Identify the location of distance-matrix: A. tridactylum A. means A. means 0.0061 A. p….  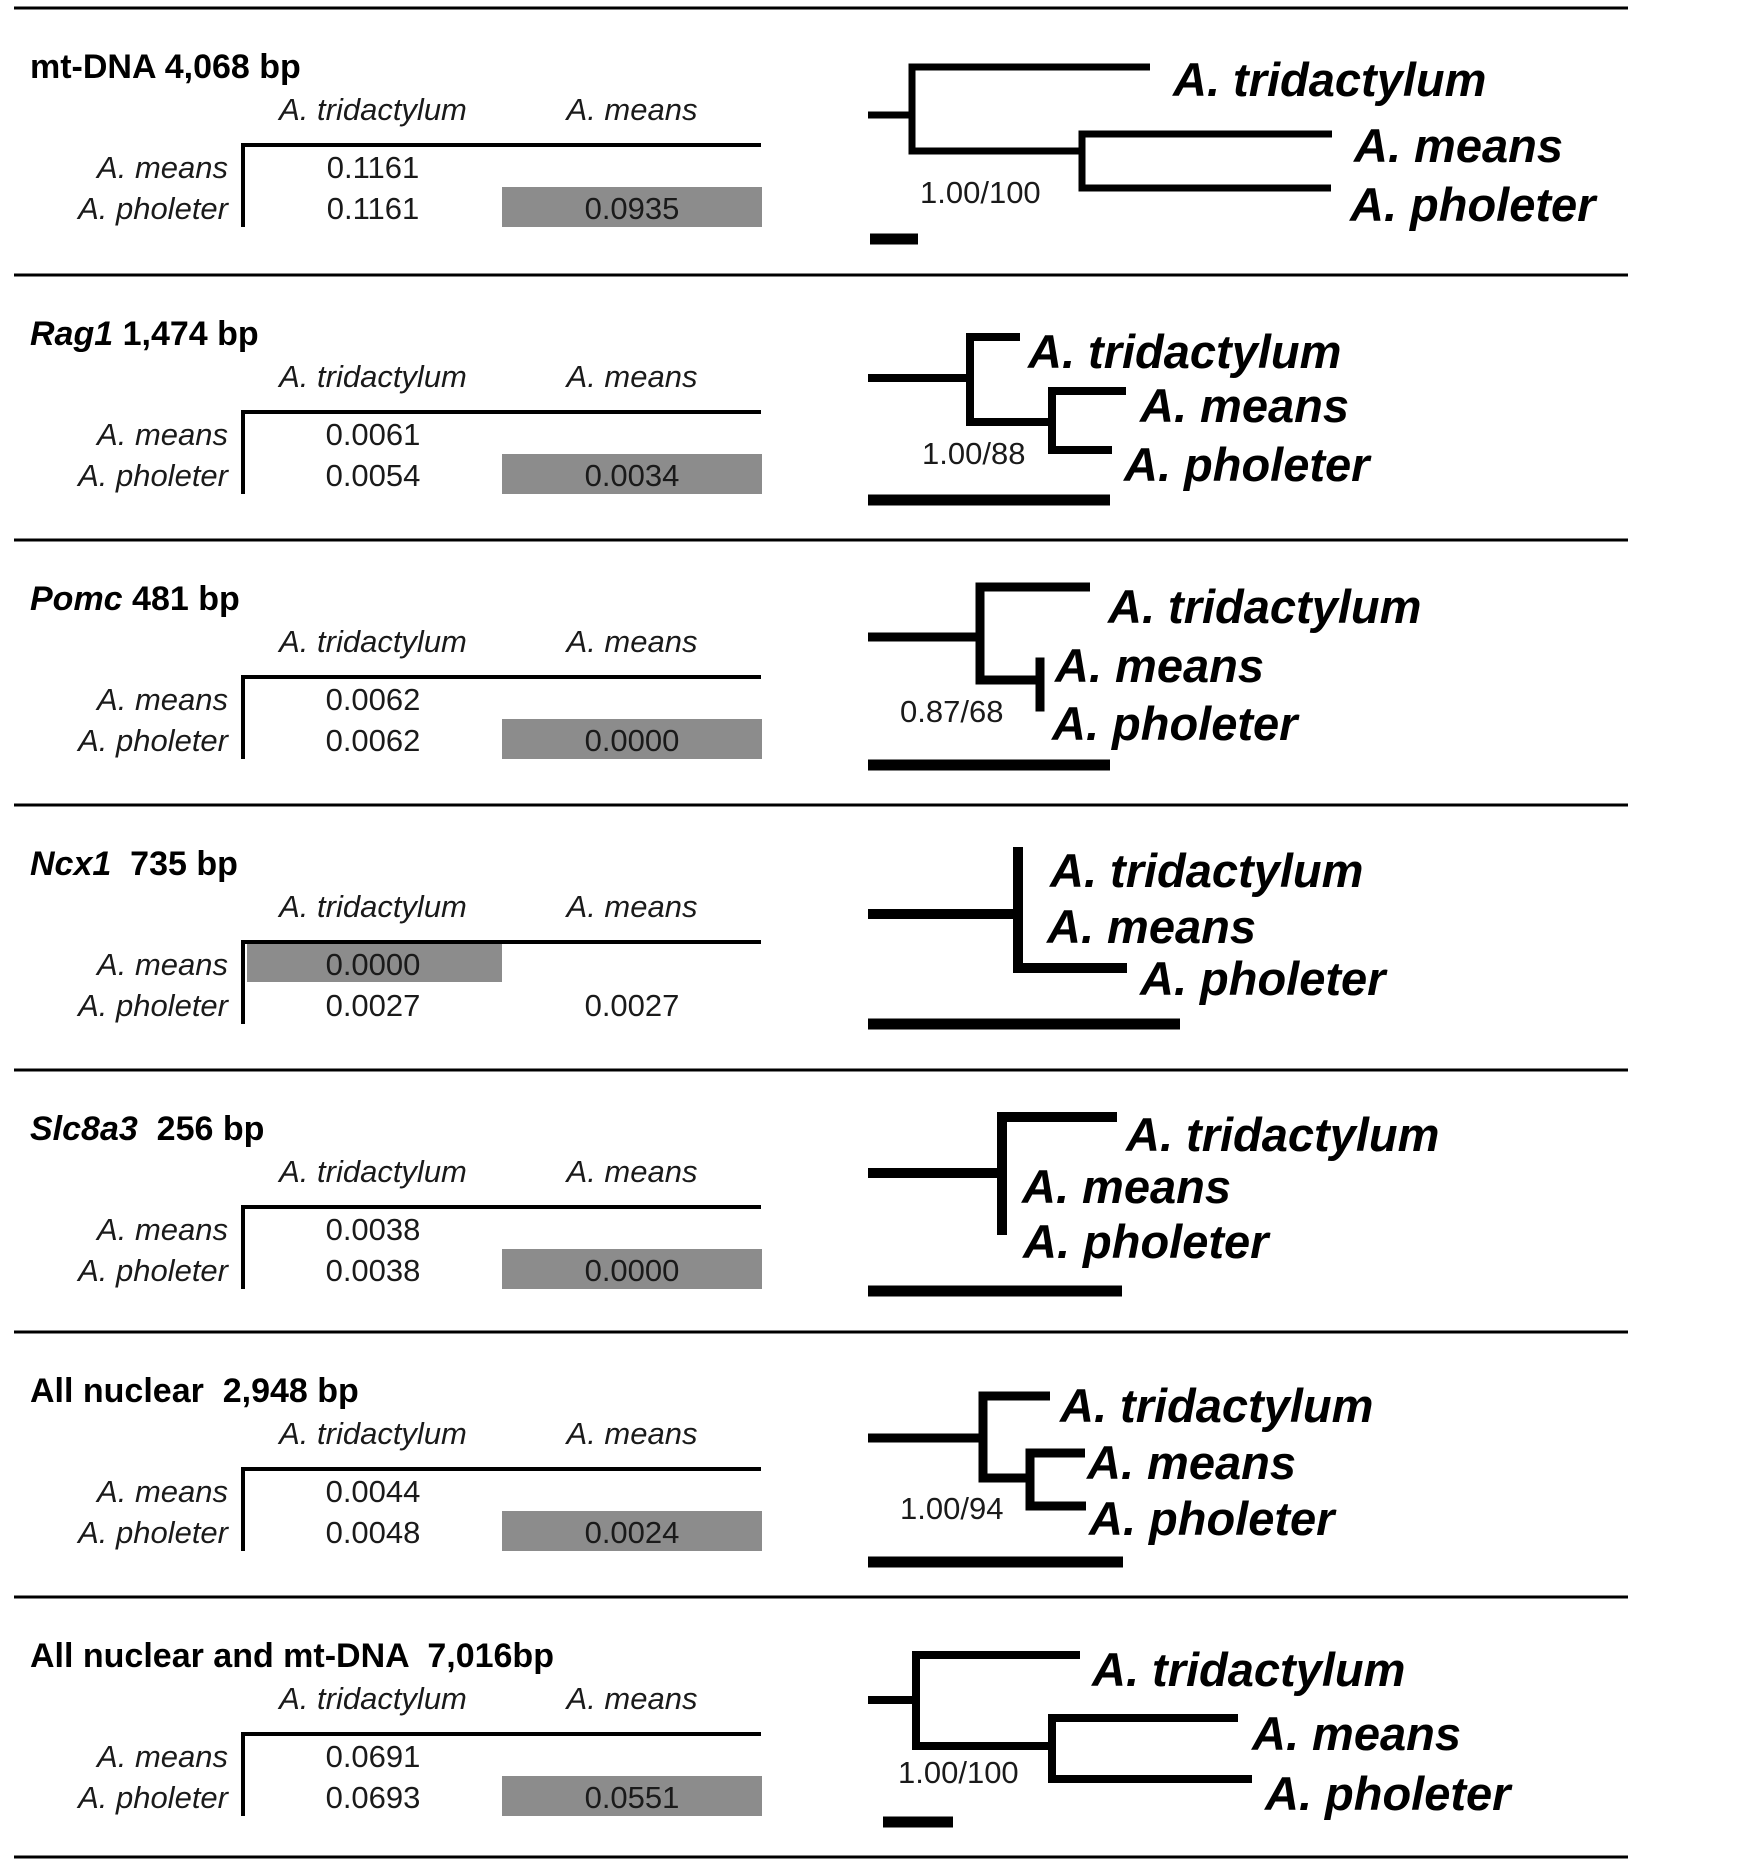
(419, 426).